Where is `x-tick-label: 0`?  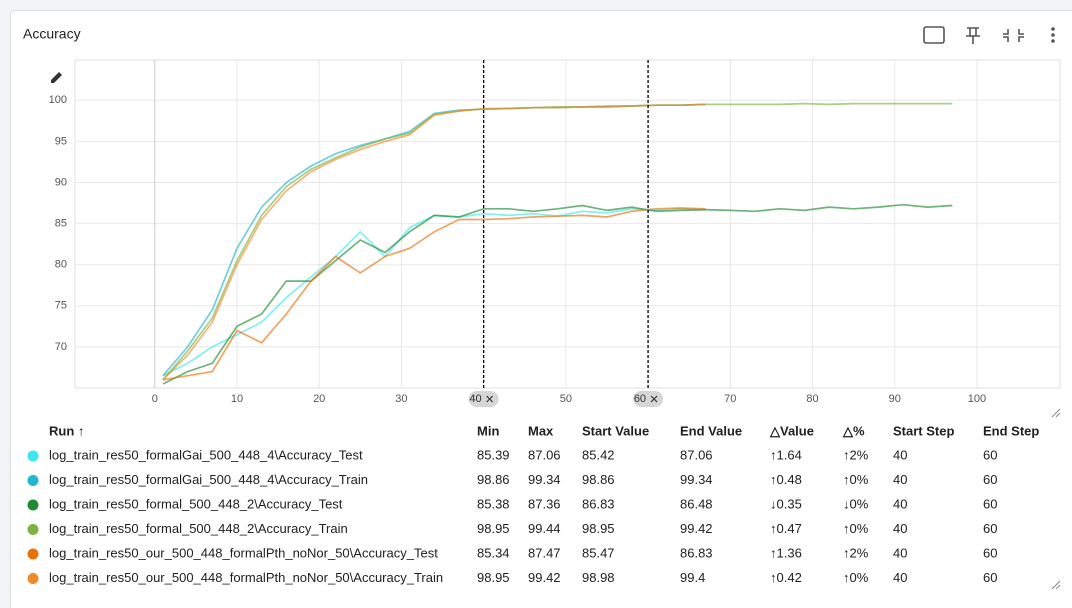
x-tick-label: 0 is located at coordinates (155, 399).